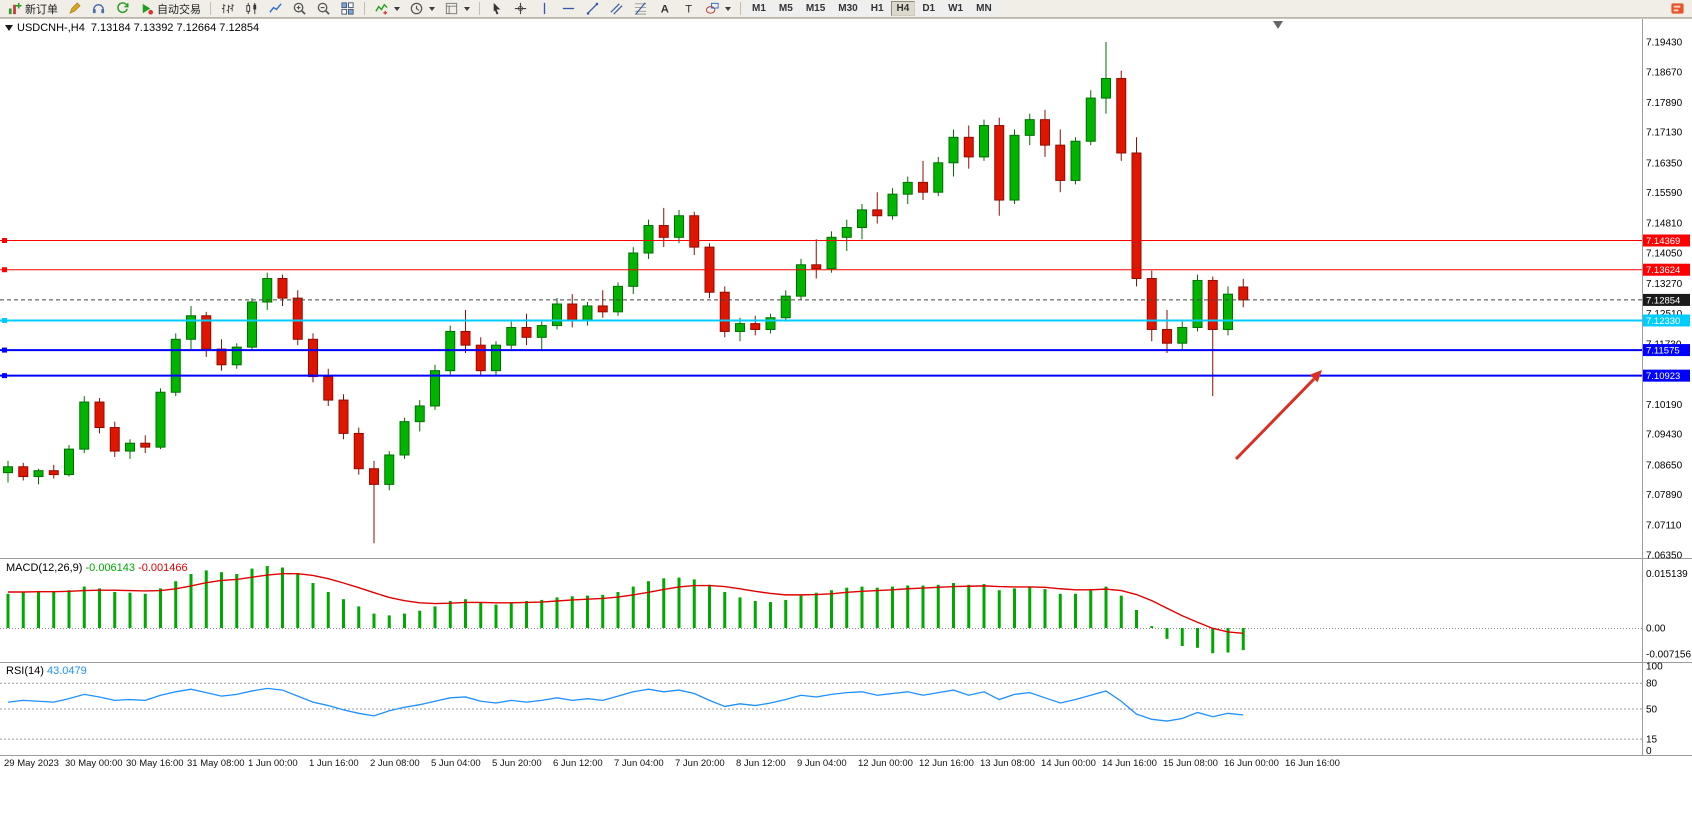 The image size is (1692, 837). I want to click on toolbar: 新订单 自动交易, so click(846, 9).